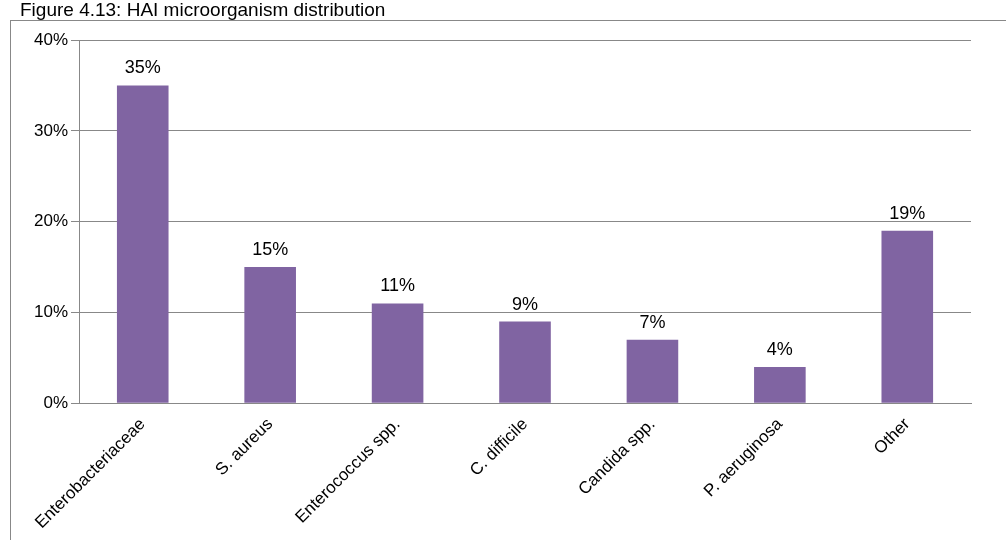  What do you see at coordinates (652, 321) in the screenshot?
I see `data-label: 7%` at bounding box center [652, 321].